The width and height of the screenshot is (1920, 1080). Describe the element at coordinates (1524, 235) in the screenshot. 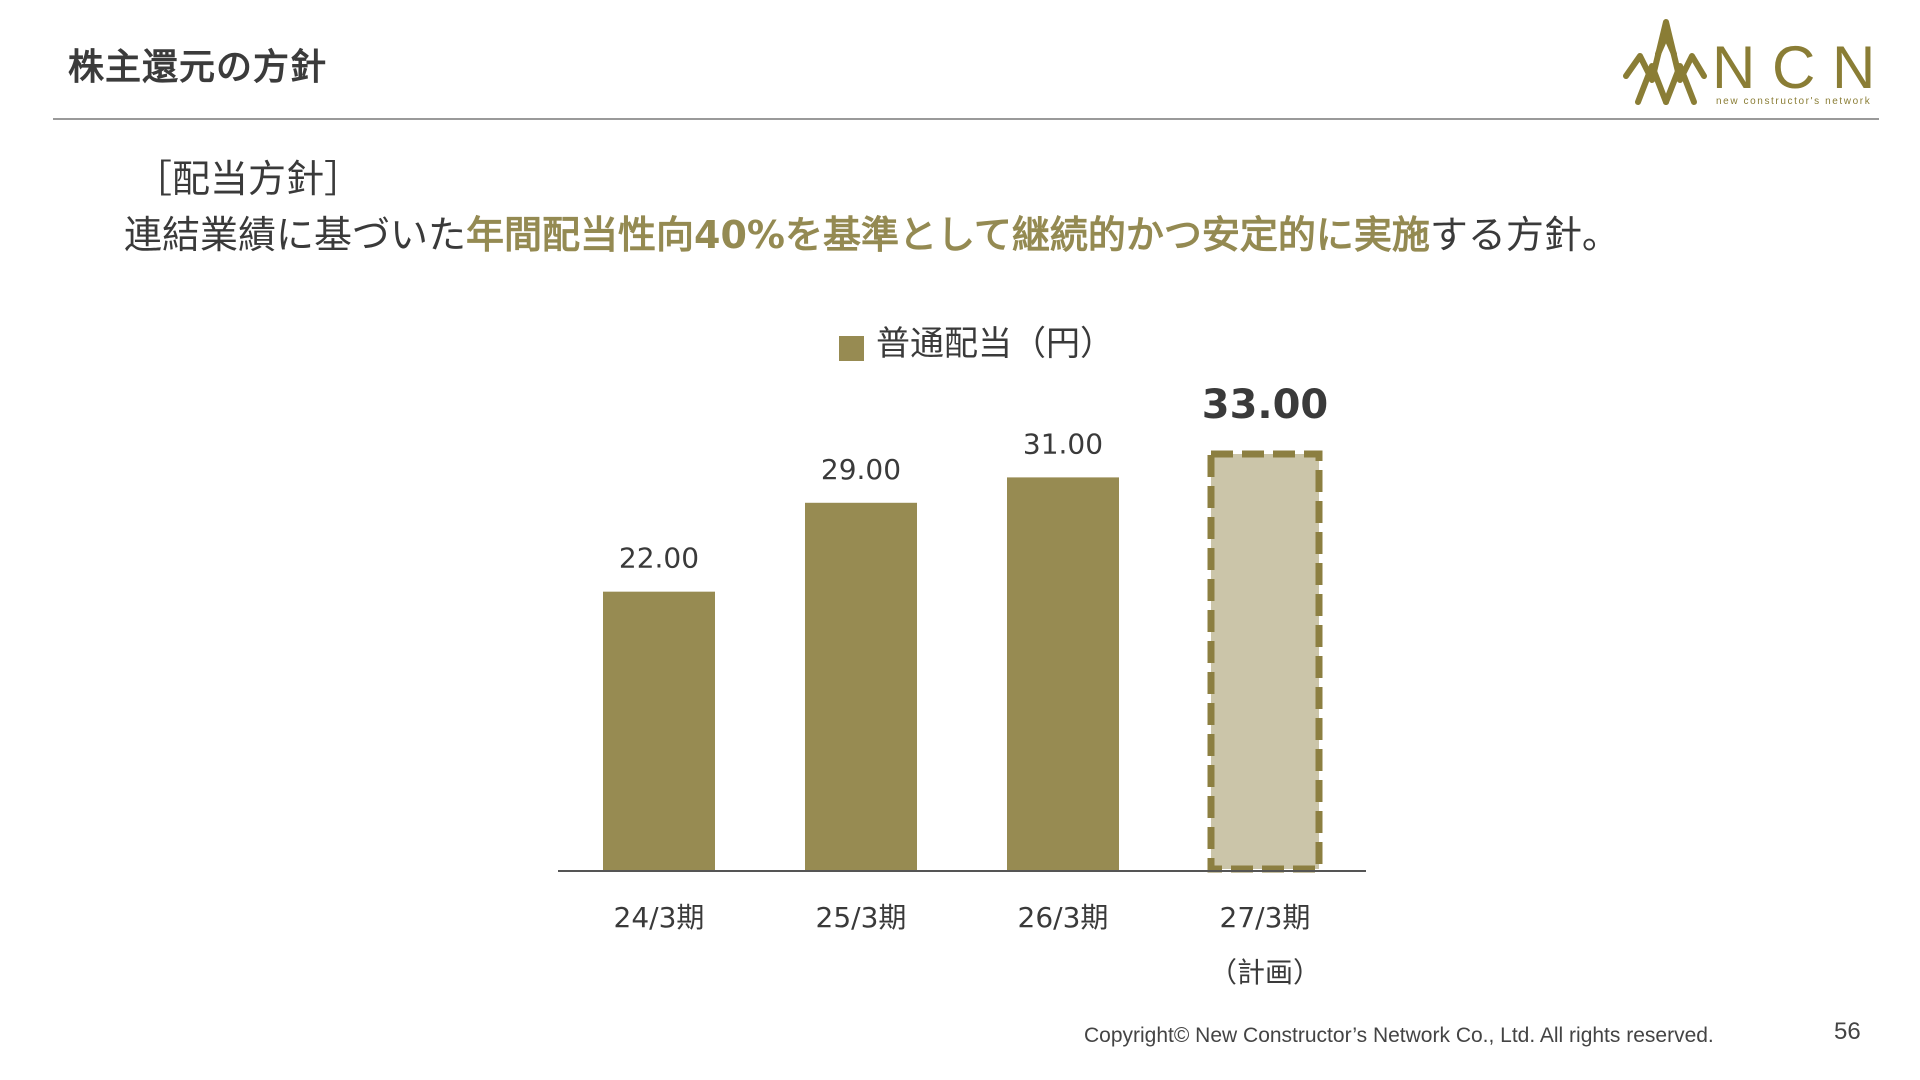

I see `policy-text-after: する方針。` at that location.